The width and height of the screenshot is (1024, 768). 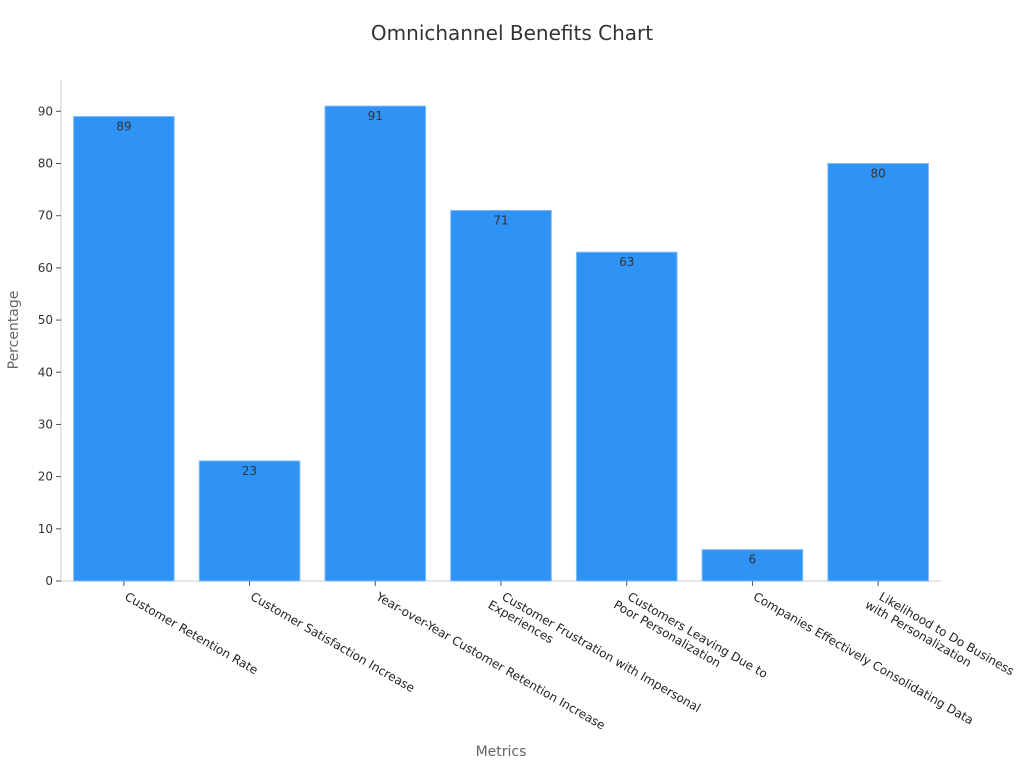 I want to click on bar-value-label: 71, so click(x=500, y=220).